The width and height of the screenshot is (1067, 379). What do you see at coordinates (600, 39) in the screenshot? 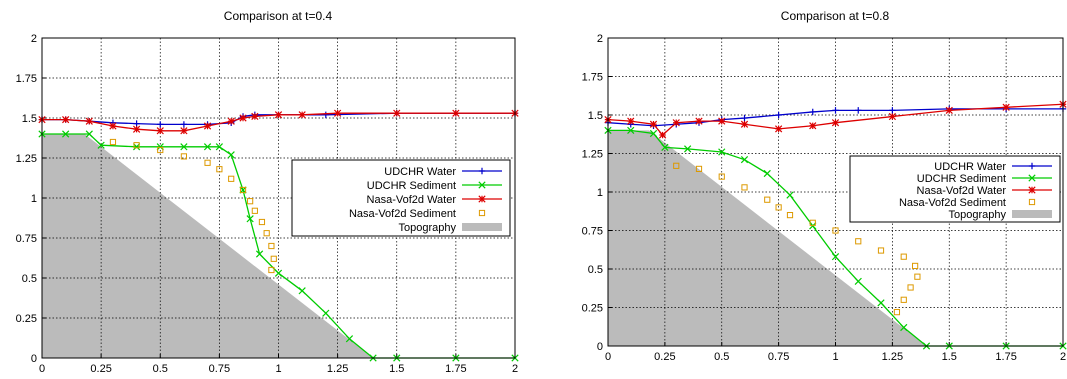
I see `y-tick-label: 2` at bounding box center [600, 39].